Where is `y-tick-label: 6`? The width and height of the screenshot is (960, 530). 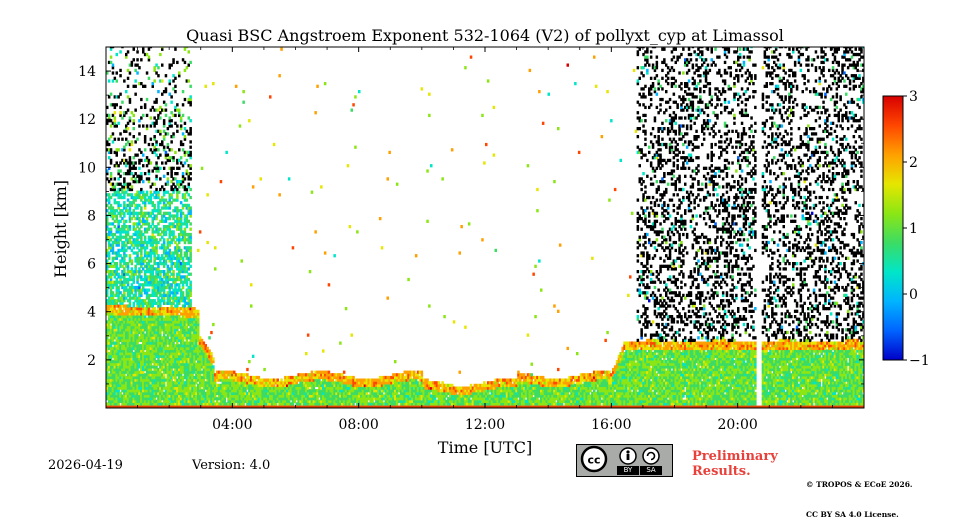 y-tick-label: 6 is located at coordinates (91, 265).